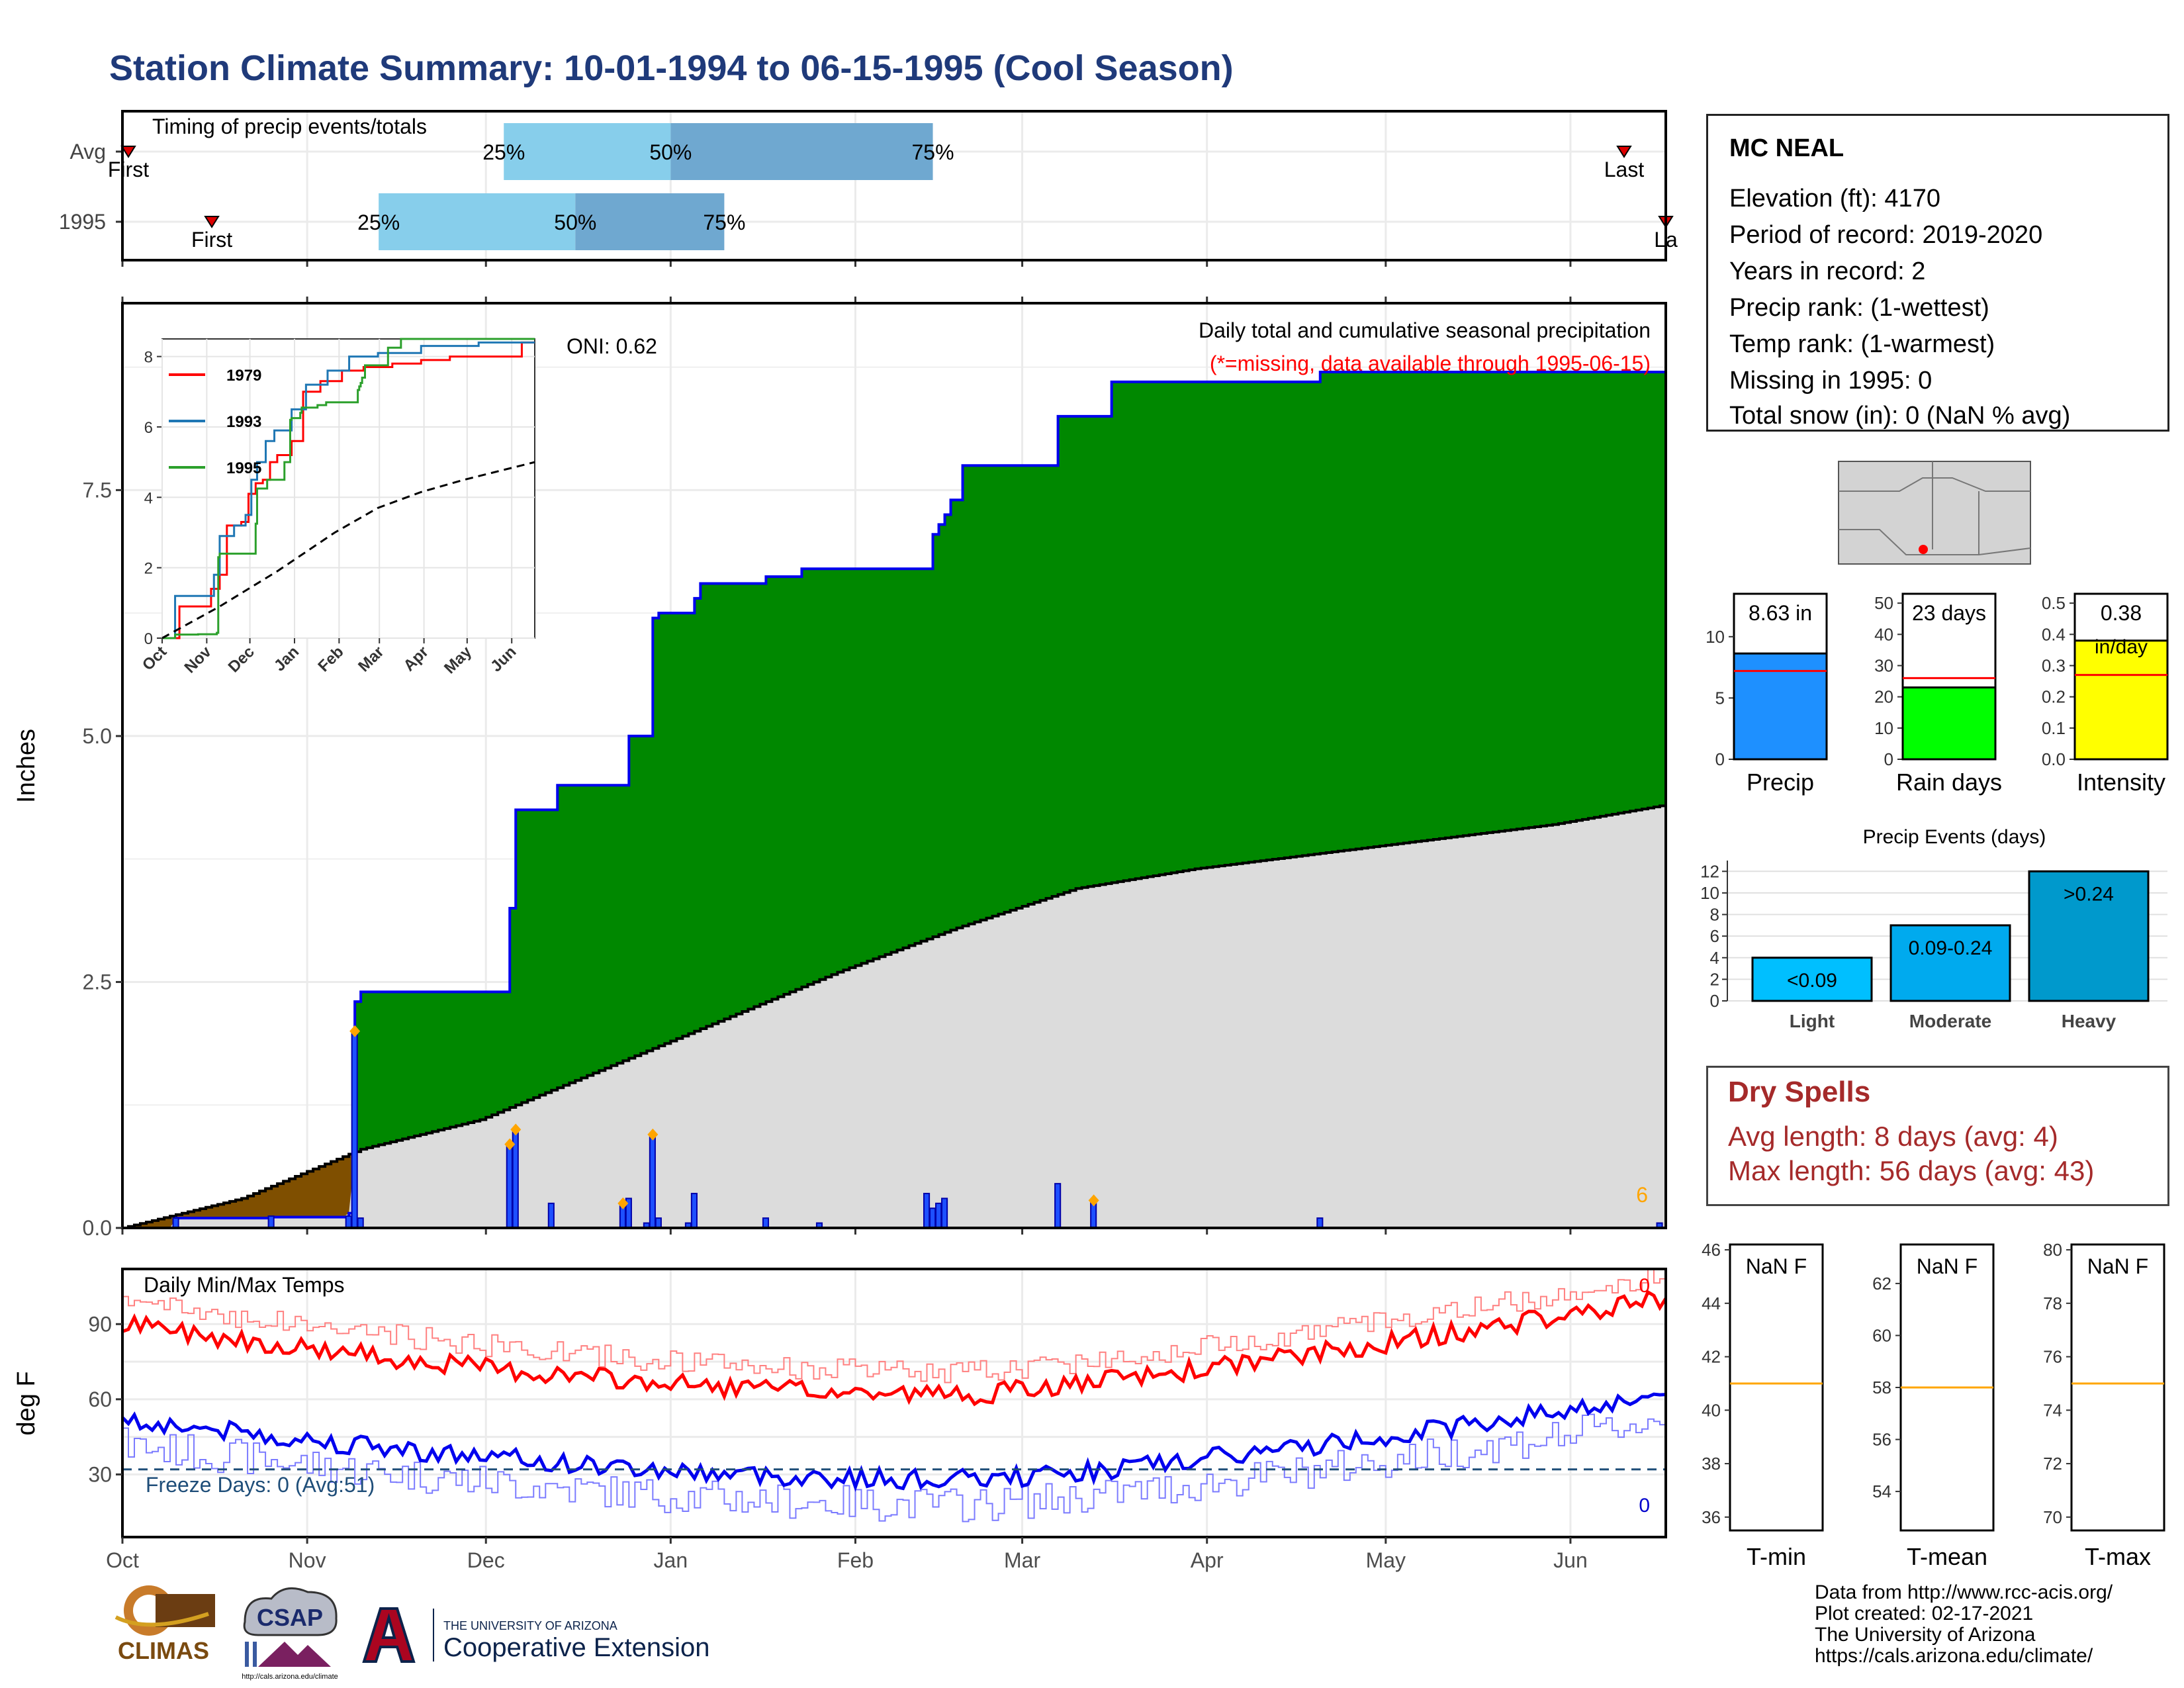 The width and height of the screenshot is (2184, 1688). I want to click on svg-text:http://cals.arizona.edu/climat: http://cals.arizona.edu/climate, so click(290, 1677).